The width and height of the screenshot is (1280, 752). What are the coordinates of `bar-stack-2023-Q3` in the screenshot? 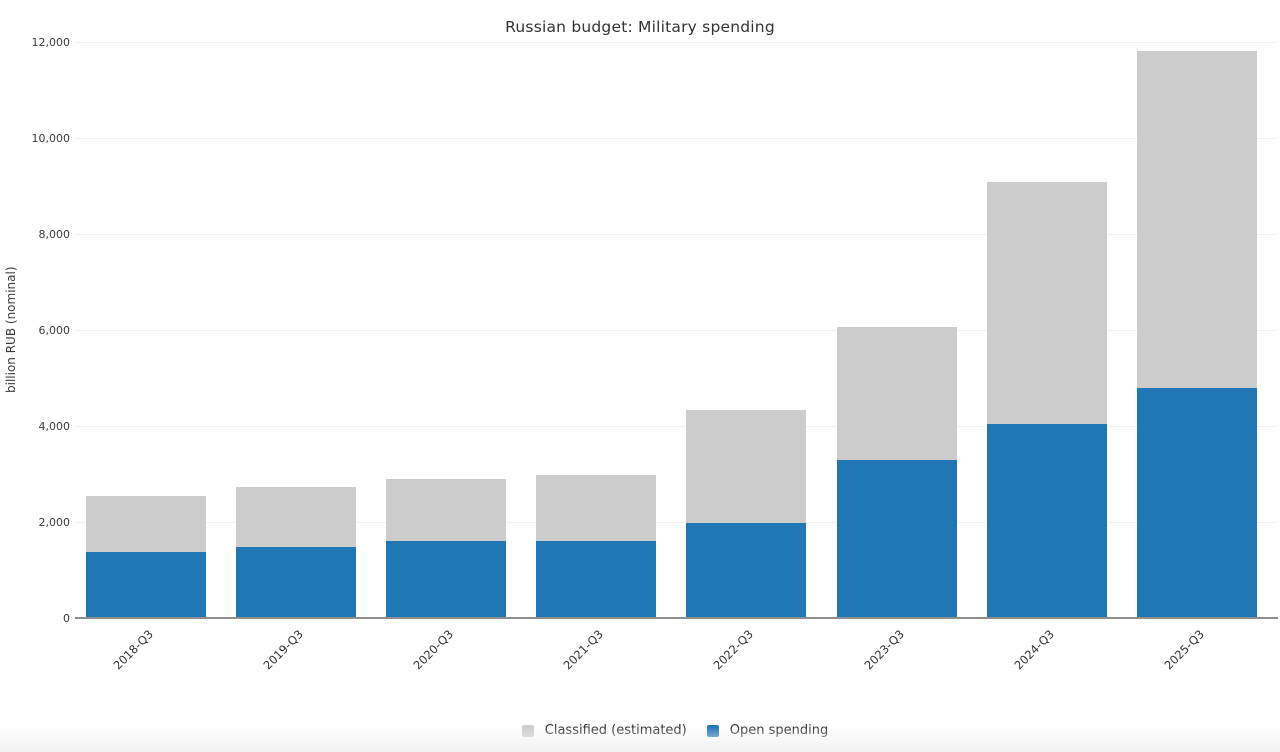 It's located at (896, 472).